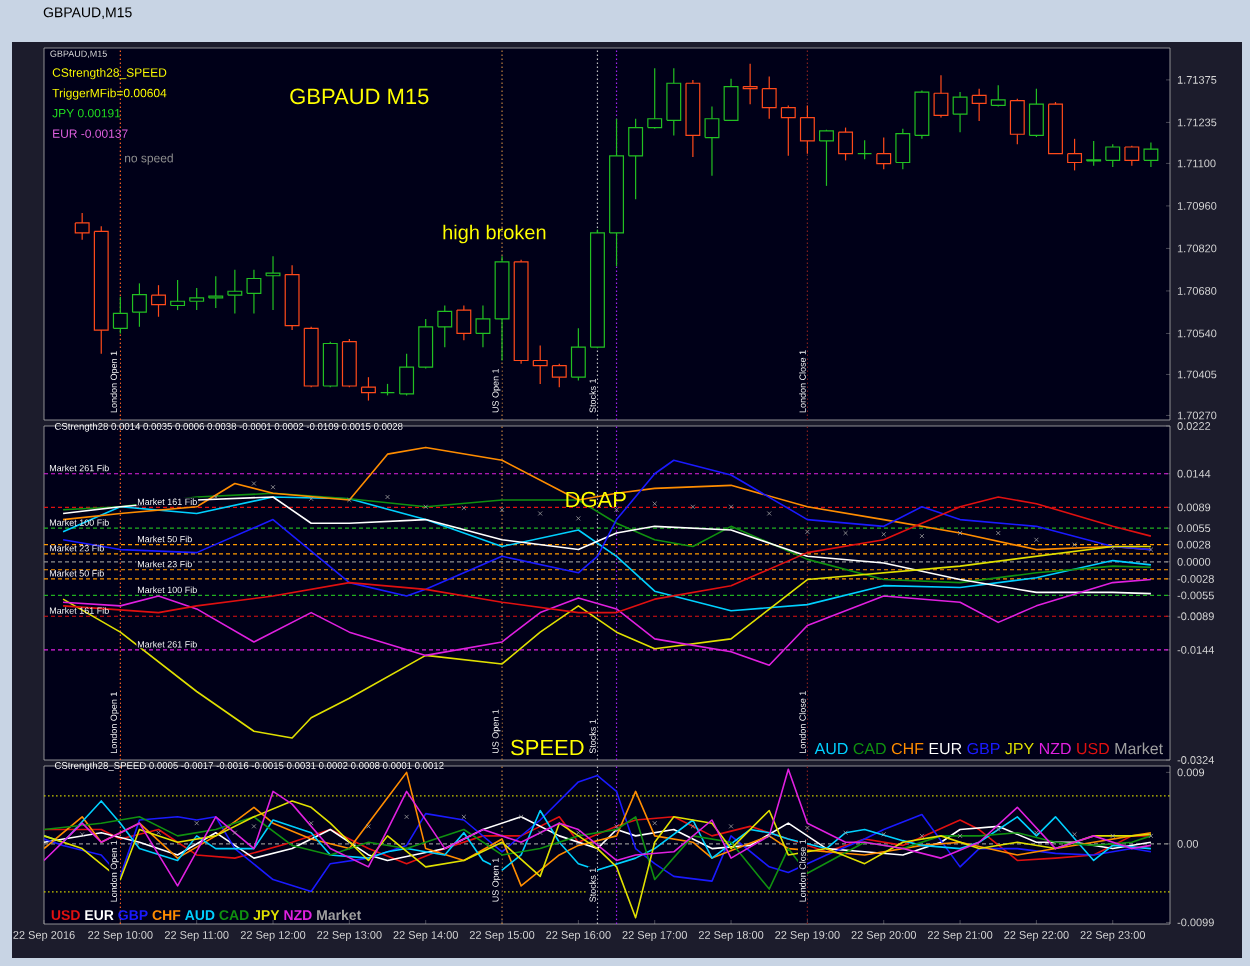  What do you see at coordinates (945, 749) in the screenshot?
I see `text: EUR` at bounding box center [945, 749].